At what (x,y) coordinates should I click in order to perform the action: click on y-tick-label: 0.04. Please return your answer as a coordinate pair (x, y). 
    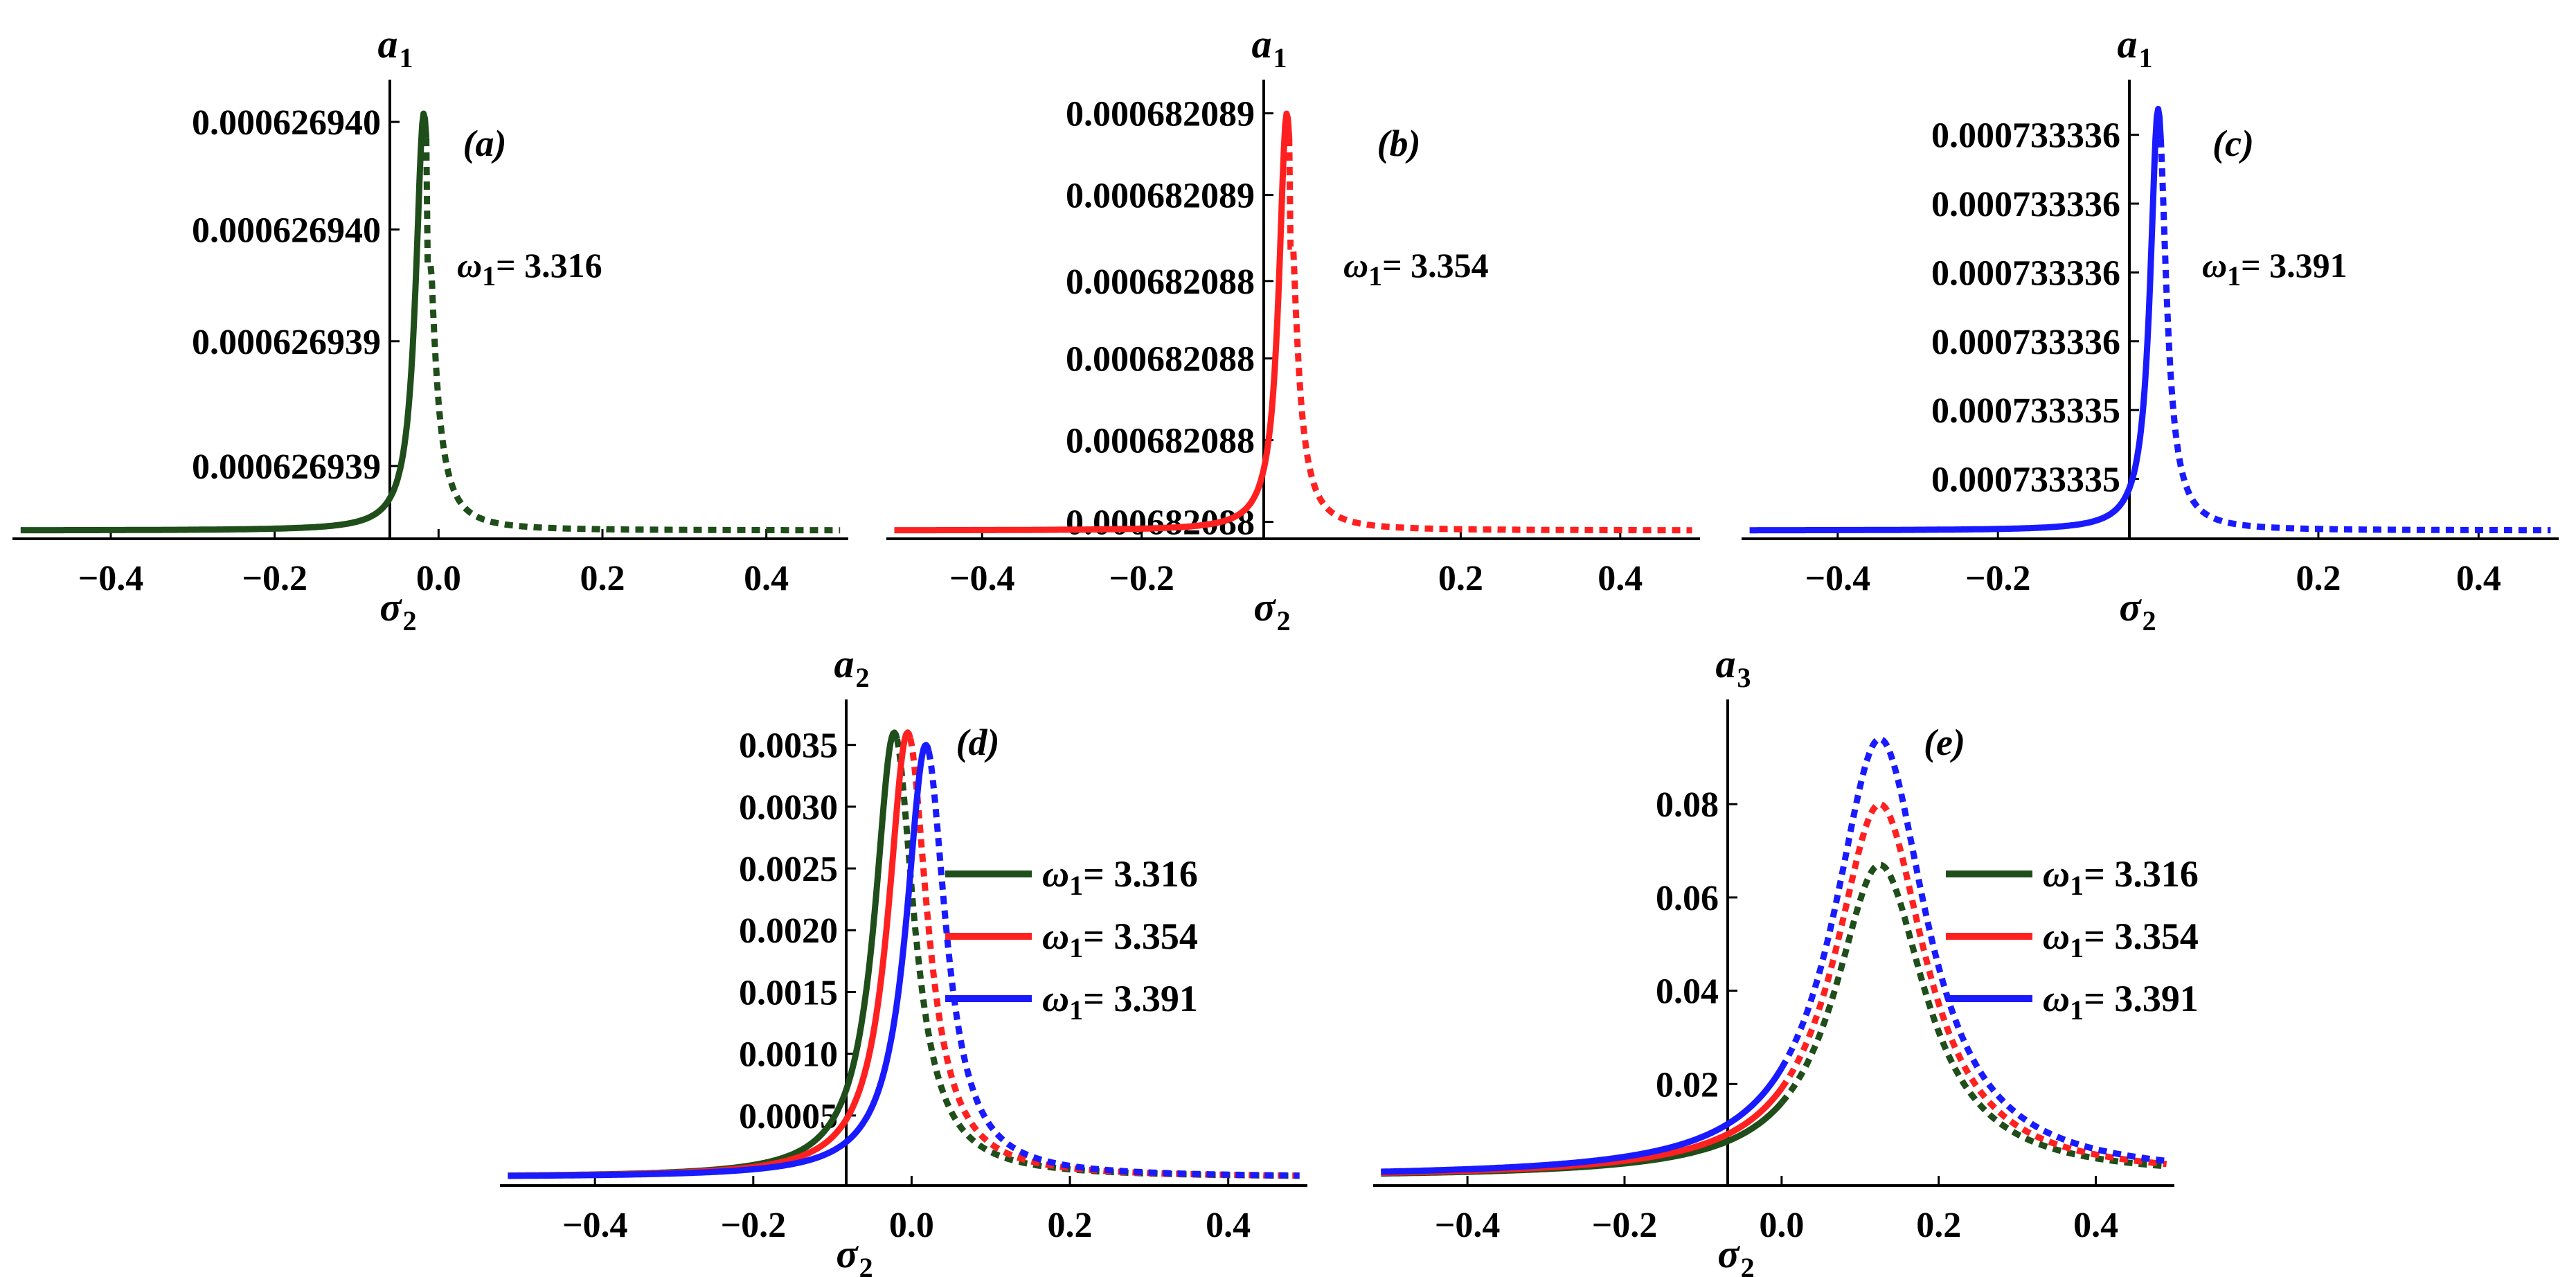
    Looking at the image, I should click on (1687, 992).